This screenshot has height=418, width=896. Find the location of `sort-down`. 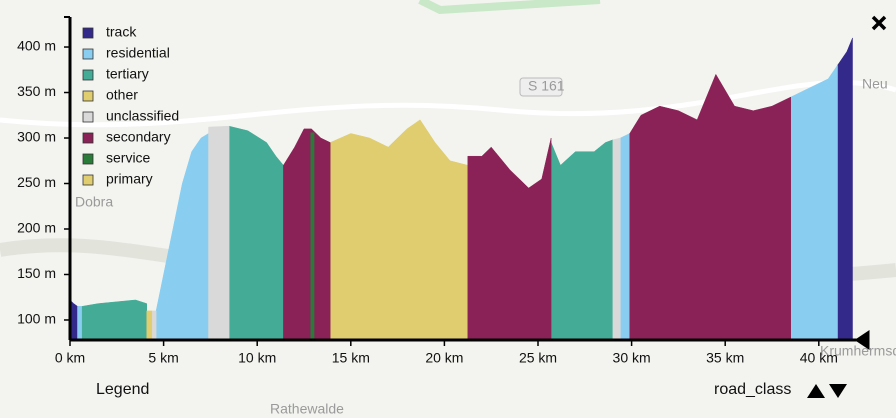

sort-down is located at coordinates (838, 391).